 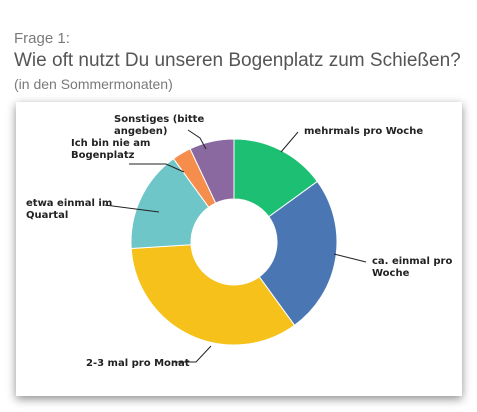 What do you see at coordinates (412, 267) in the screenshot?
I see `slice-label-2: ca. einmal pro Woche` at bounding box center [412, 267].